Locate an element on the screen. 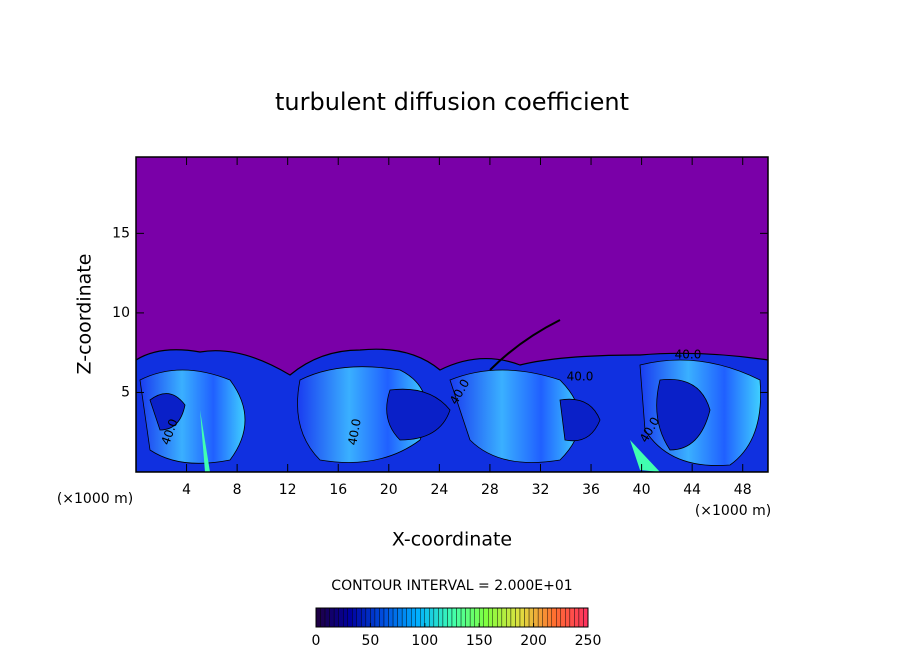 The width and height of the screenshot is (904, 658). x-tick-label: 40 is located at coordinates (642, 490).